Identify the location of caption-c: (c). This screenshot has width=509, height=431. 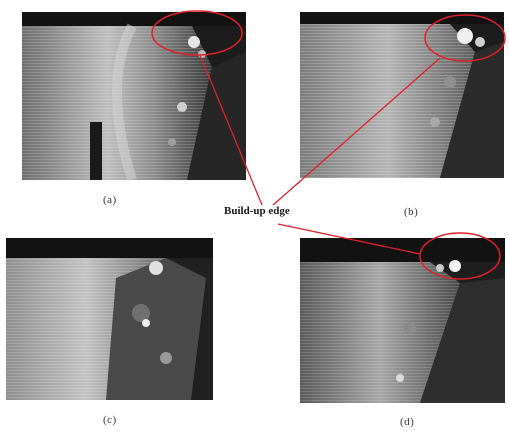
(110, 420).